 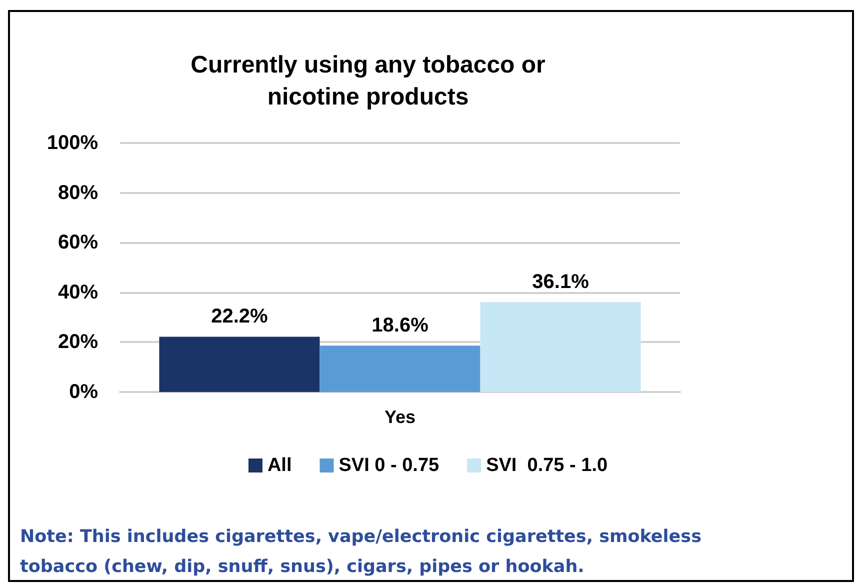 I want to click on data-label: 22.2%, so click(x=239, y=317).